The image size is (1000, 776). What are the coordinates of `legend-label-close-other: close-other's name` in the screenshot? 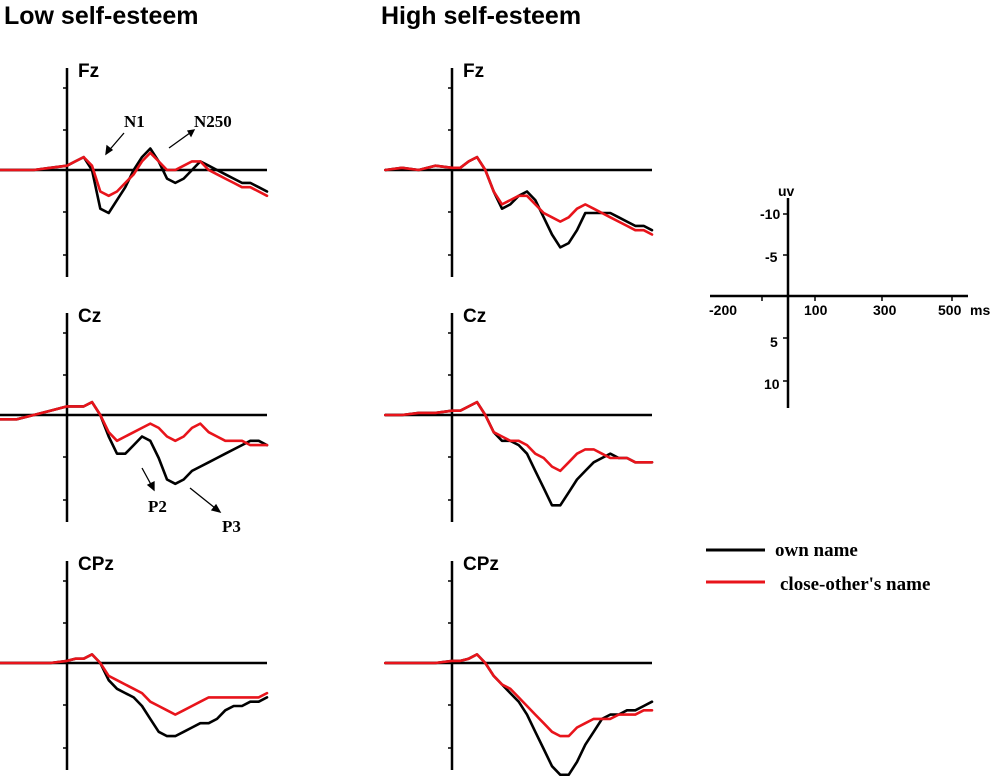 It's located at (855, 584).